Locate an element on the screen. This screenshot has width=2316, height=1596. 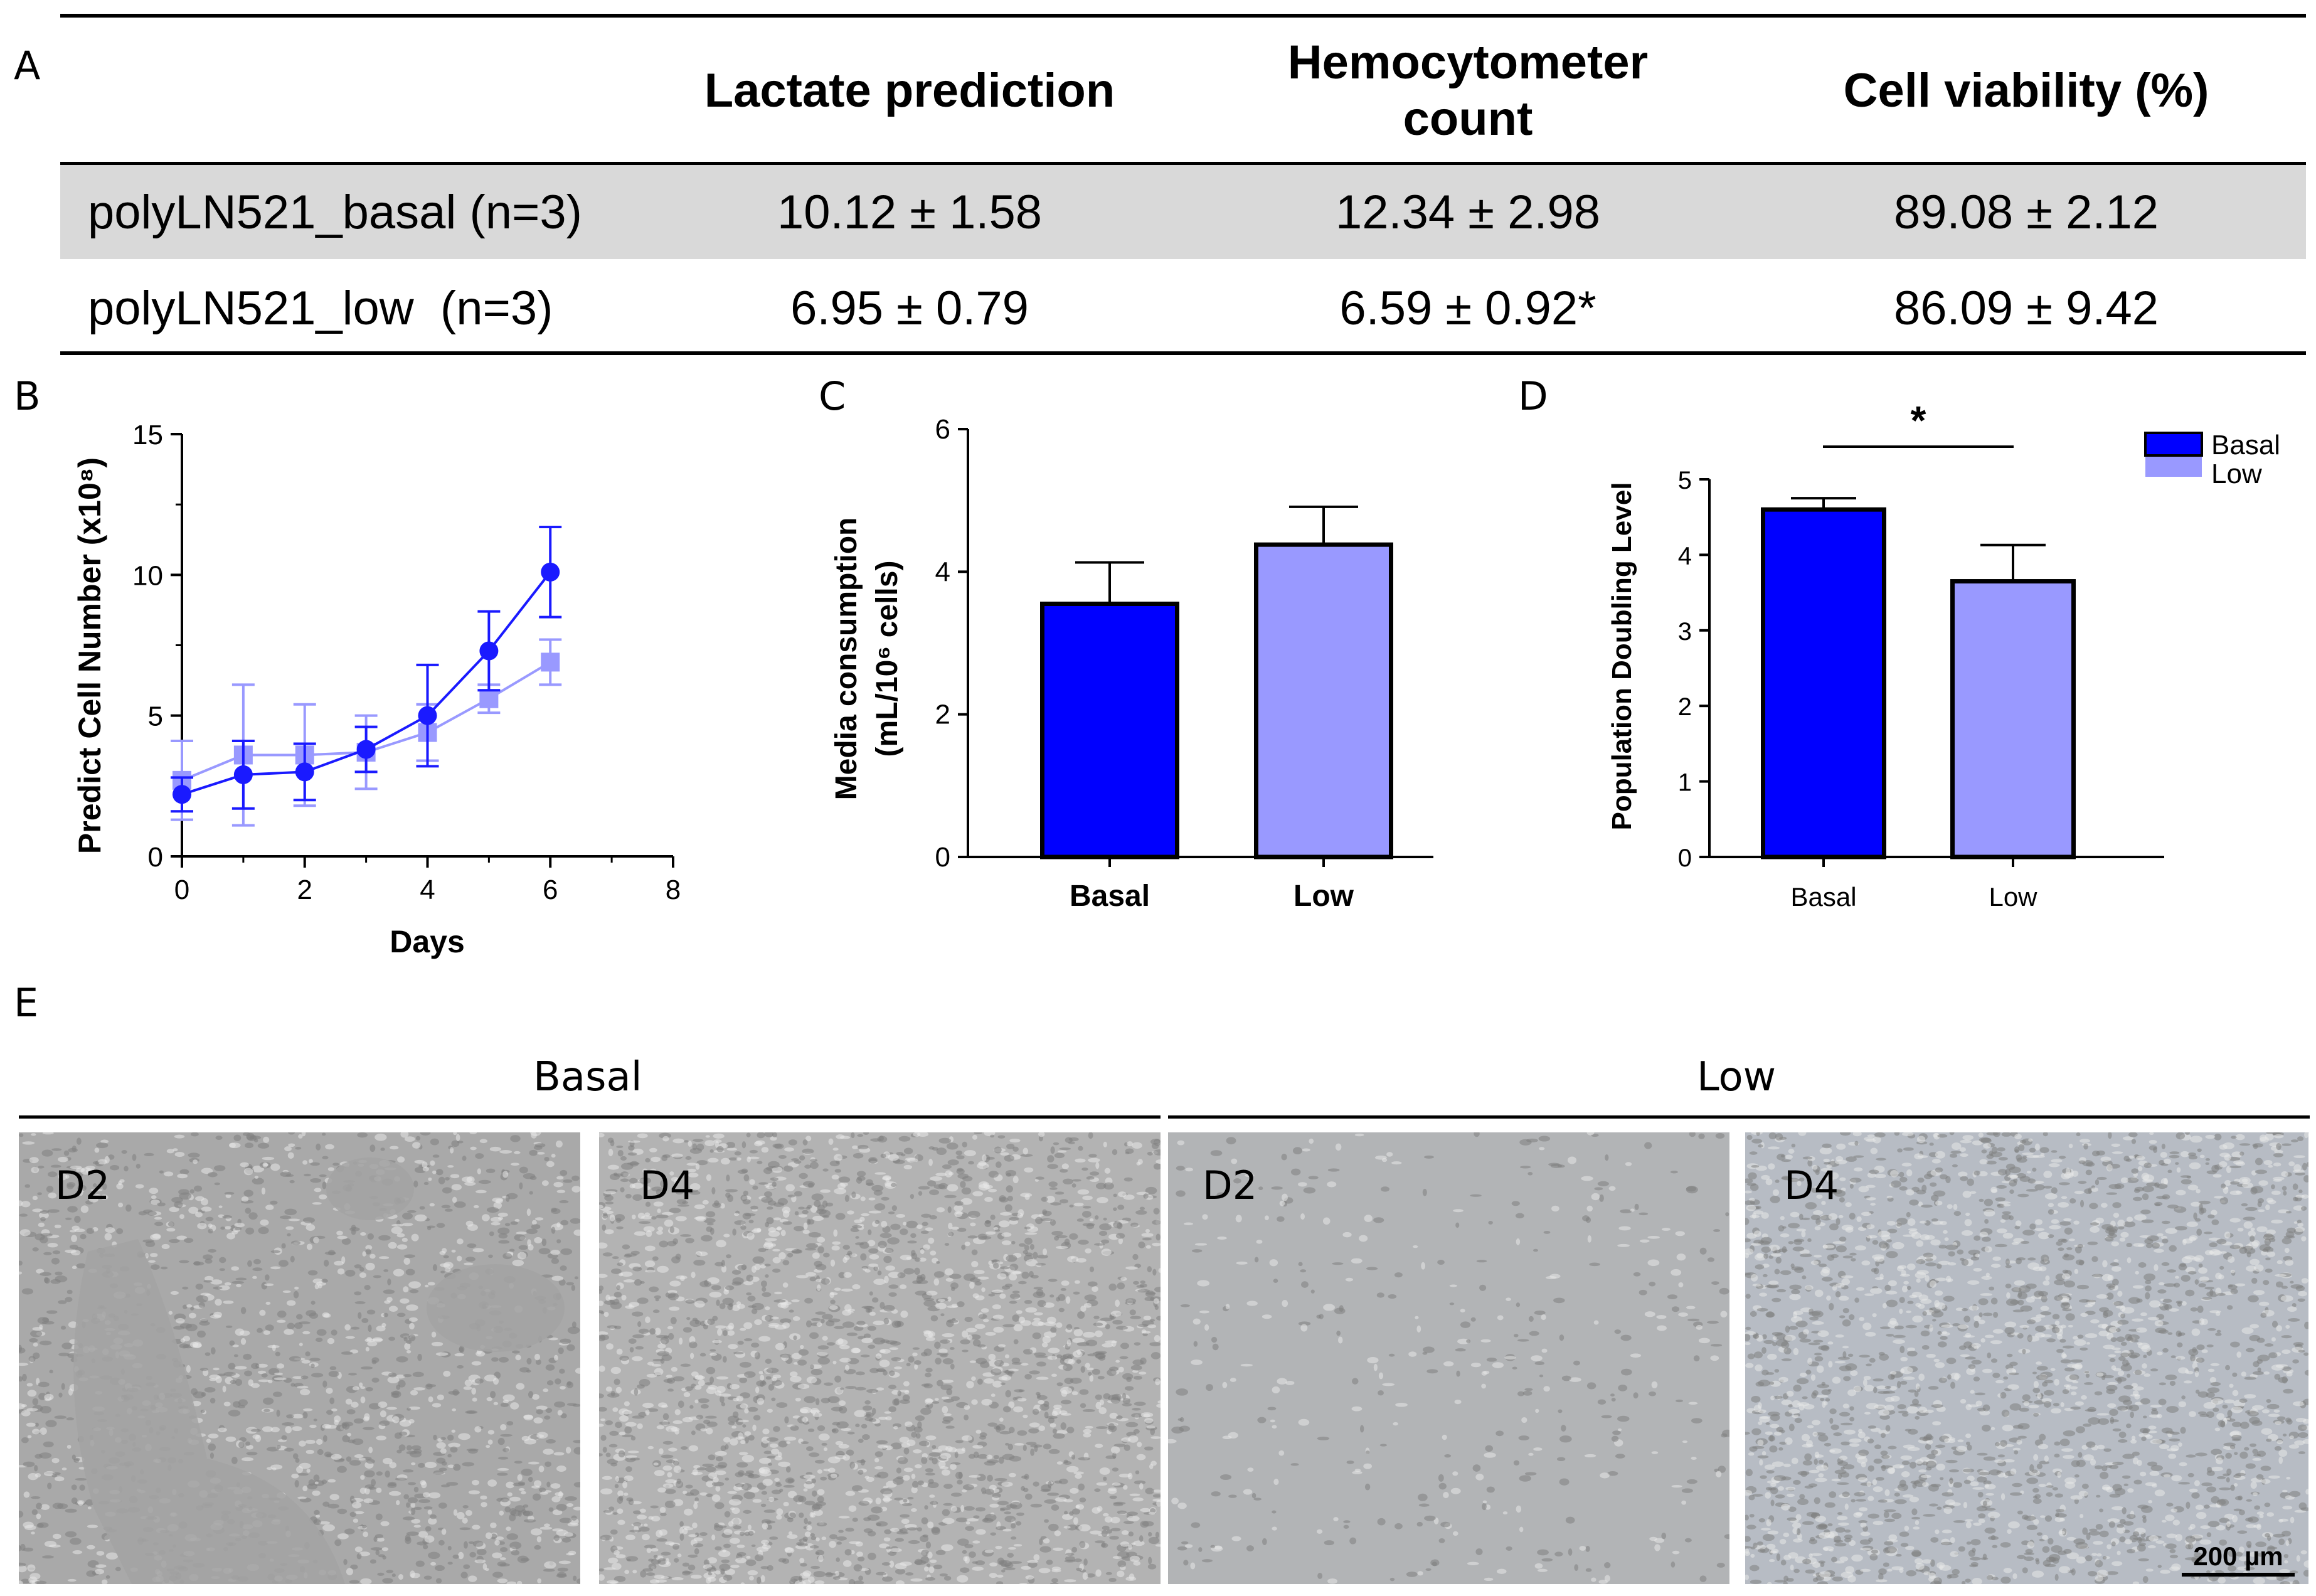
y-tick-label: 5 is located at coordinates (1685, 480).